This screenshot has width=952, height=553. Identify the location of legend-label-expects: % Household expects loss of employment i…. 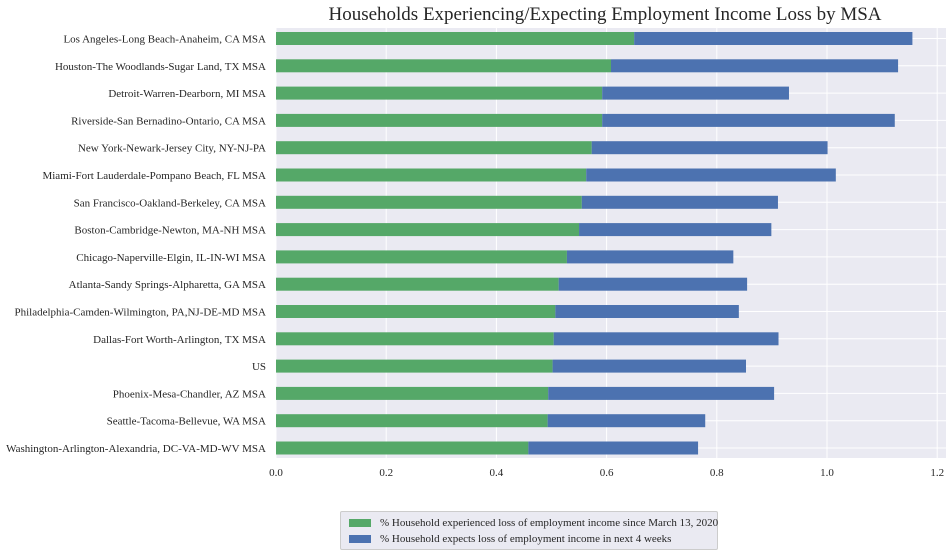
(526, 539).